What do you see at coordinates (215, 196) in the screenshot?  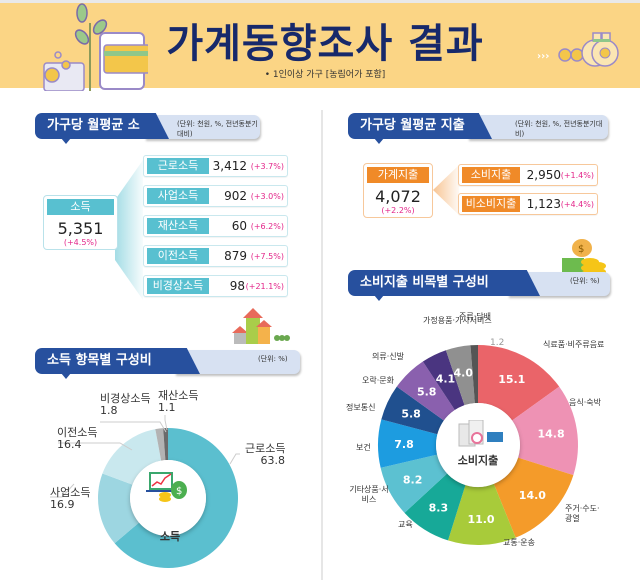 I see `income-item-business: 사업소득 902 (+3.0%)` at bounding box center [215, 196].